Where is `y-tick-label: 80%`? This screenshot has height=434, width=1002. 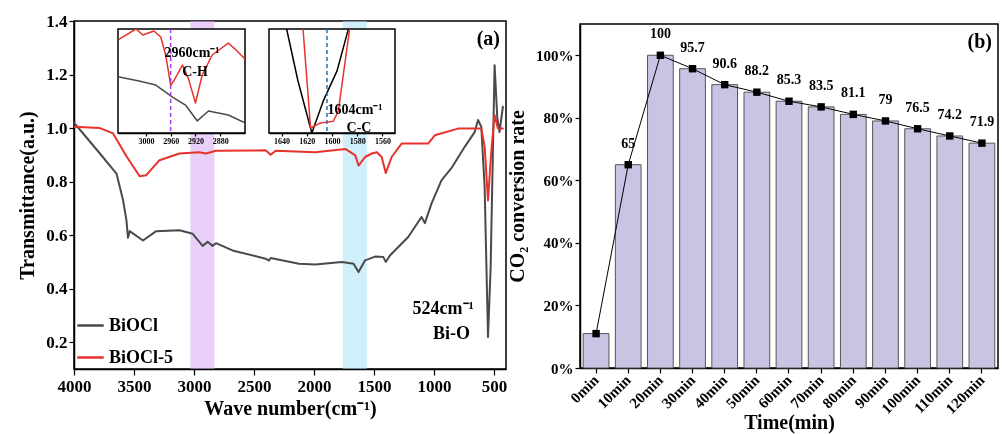 y-tick-label: 80% is located at coordinates (558, 118).